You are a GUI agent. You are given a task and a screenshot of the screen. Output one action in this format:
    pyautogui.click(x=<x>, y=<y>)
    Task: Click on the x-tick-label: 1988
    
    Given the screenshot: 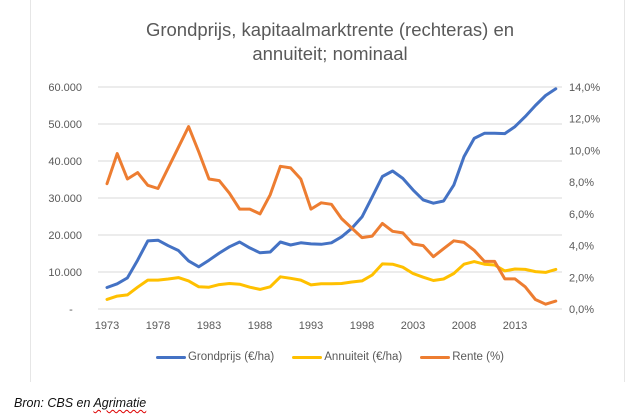 What is the action you would take?
    pyautogui.click(x=260, y=326)
    